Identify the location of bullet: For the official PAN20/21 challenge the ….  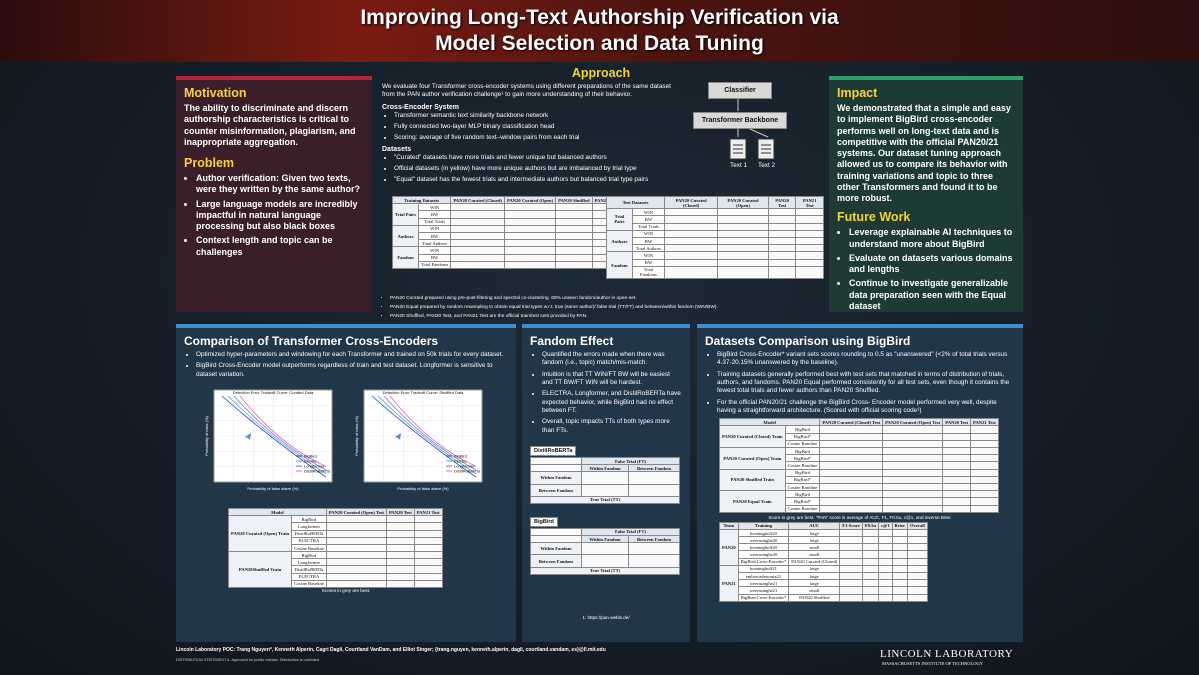
(866, 407).